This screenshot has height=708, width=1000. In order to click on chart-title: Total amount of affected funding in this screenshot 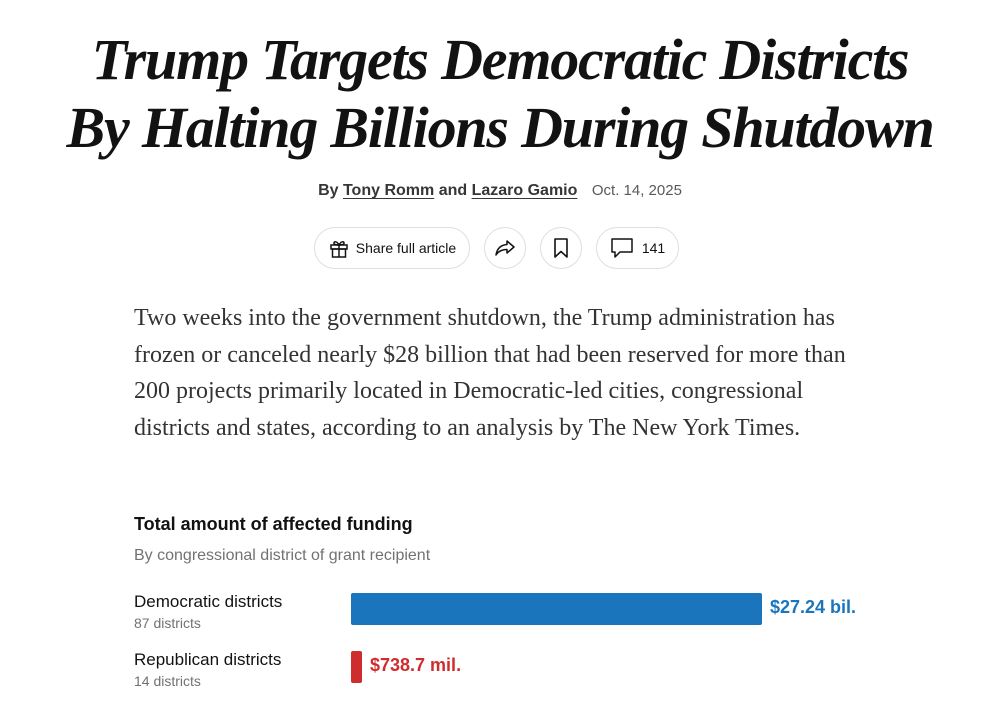, I will do `click(273, 524)`.